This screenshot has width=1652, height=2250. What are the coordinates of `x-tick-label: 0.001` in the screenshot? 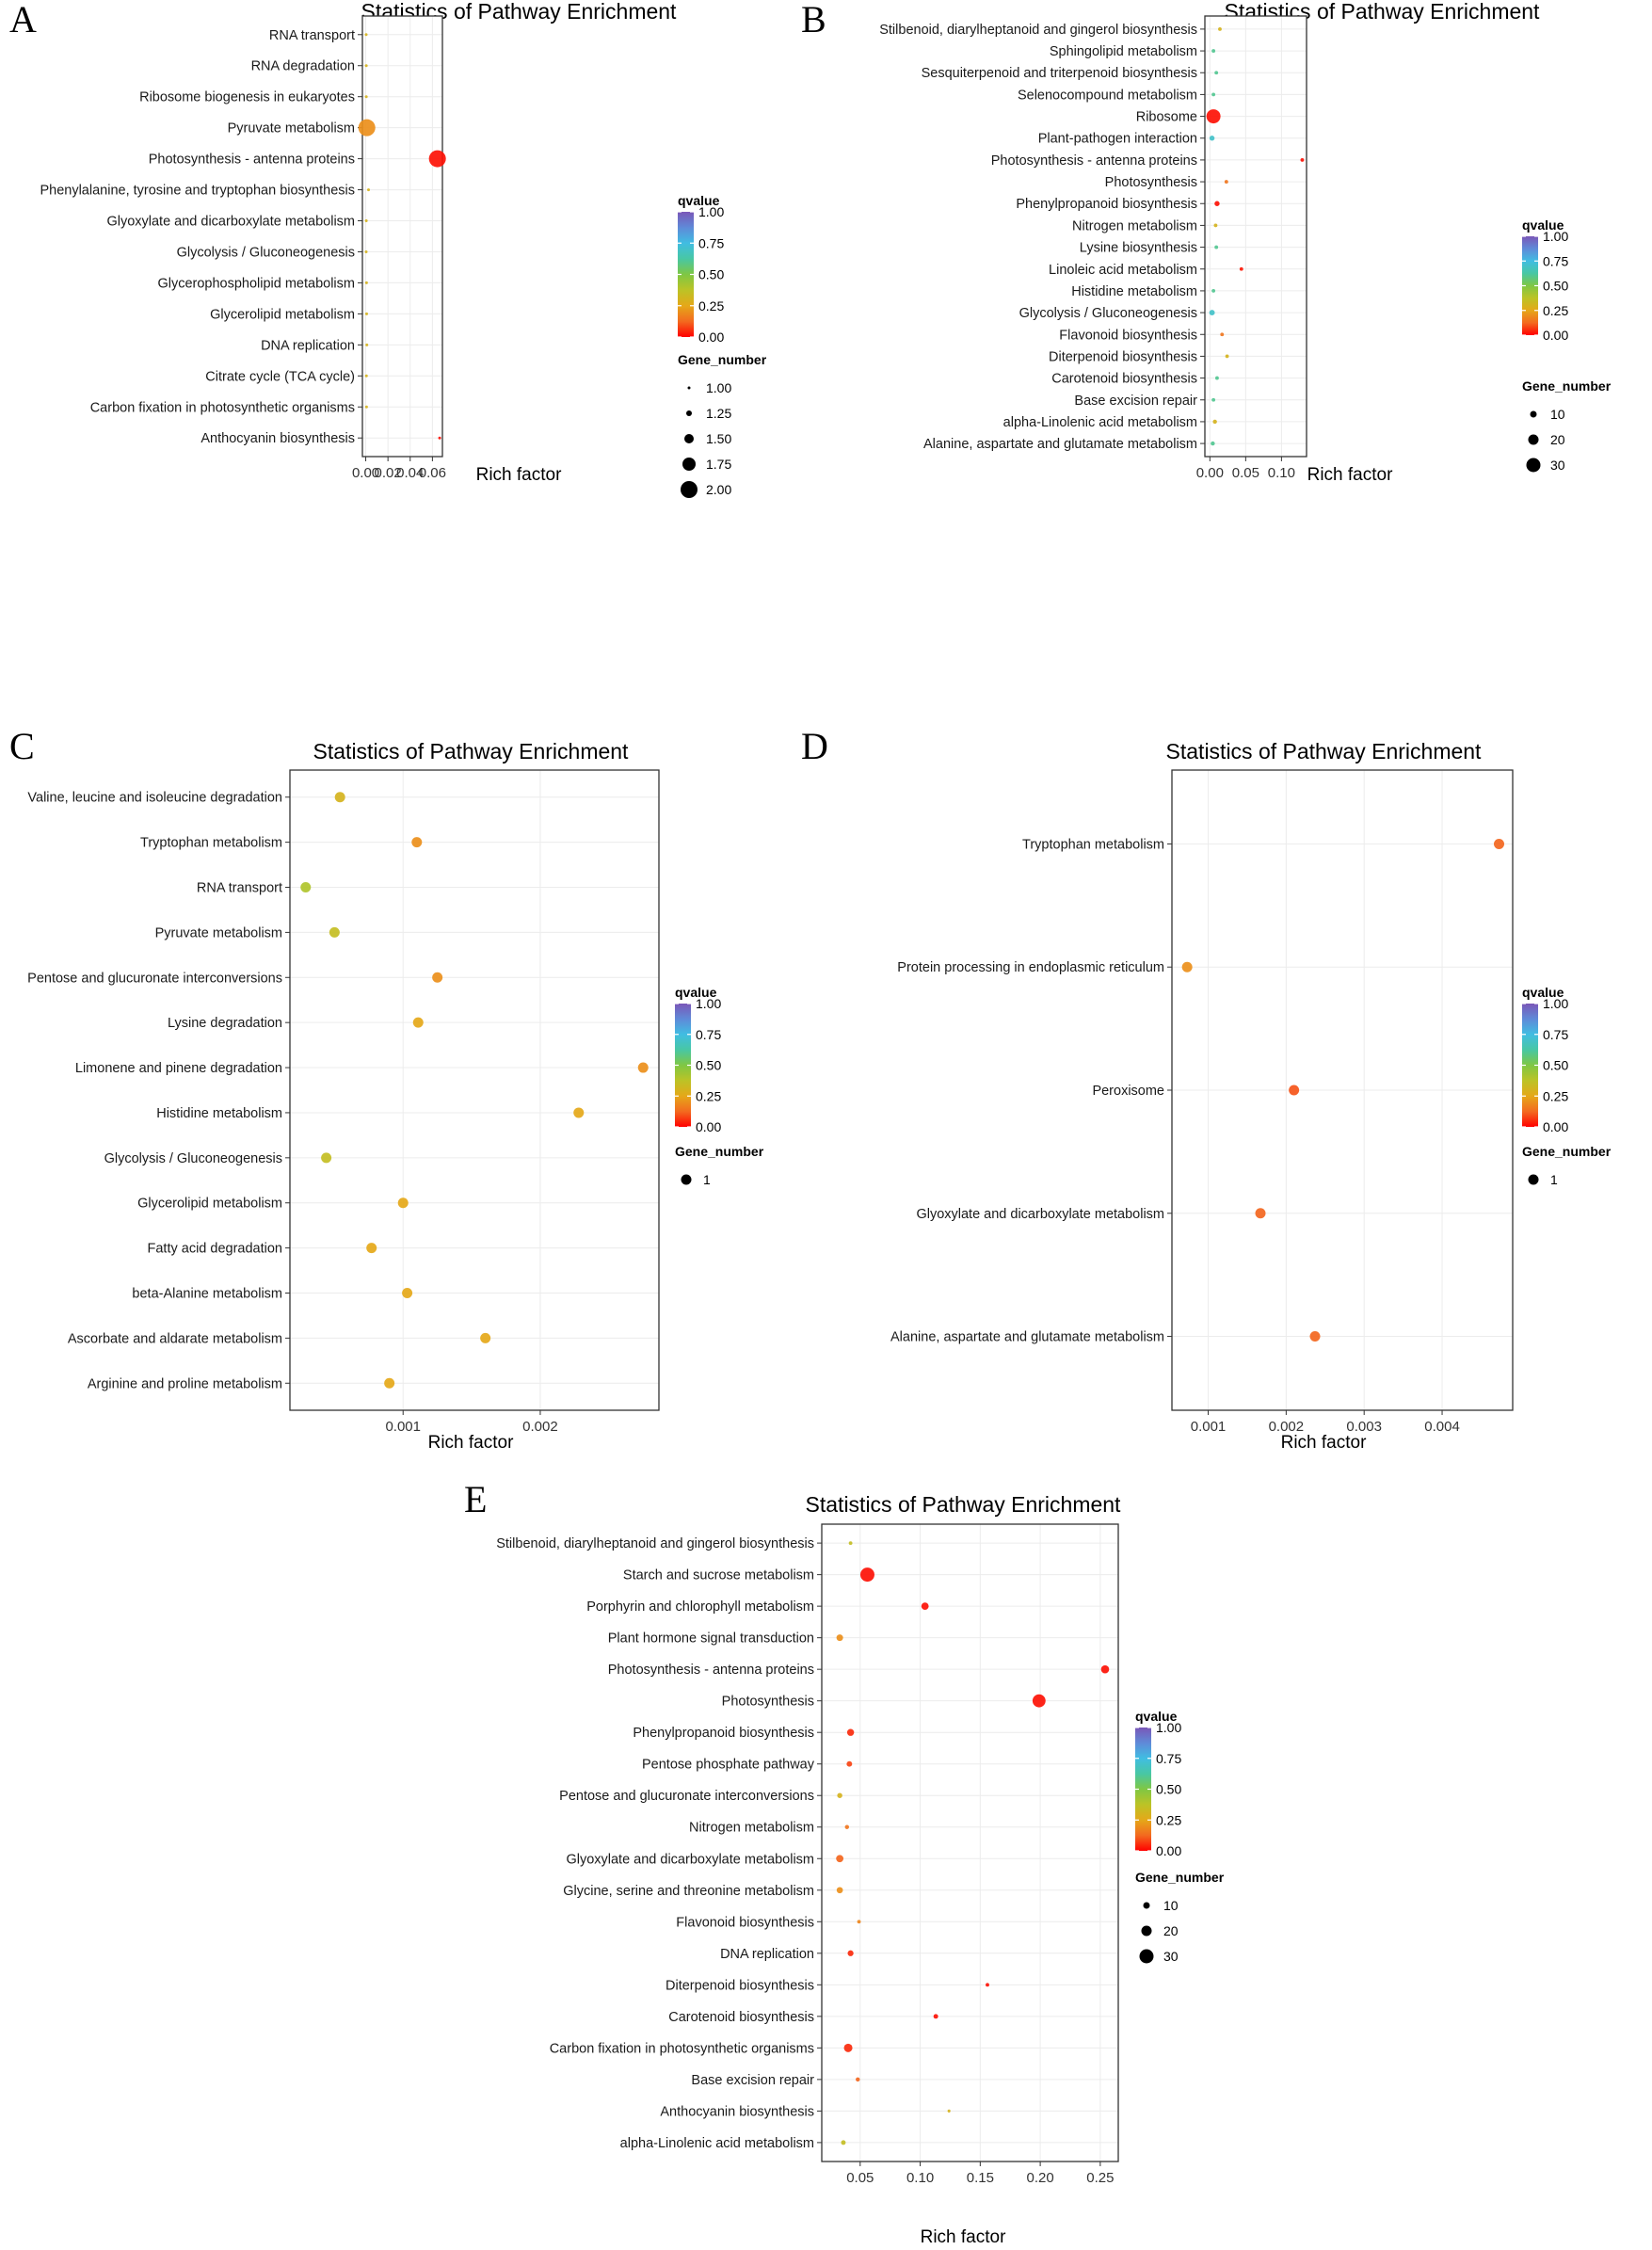 It's located at (403, 1427).